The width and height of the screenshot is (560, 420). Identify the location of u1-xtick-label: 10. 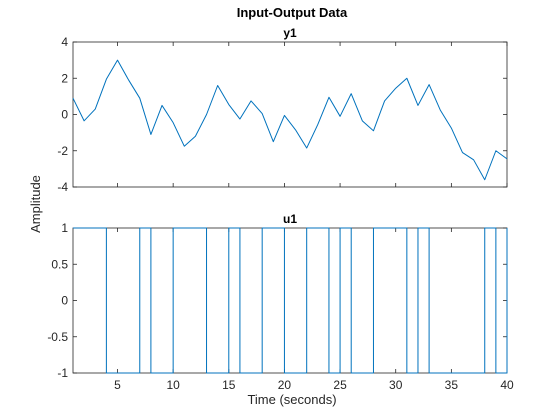
(173, 385).